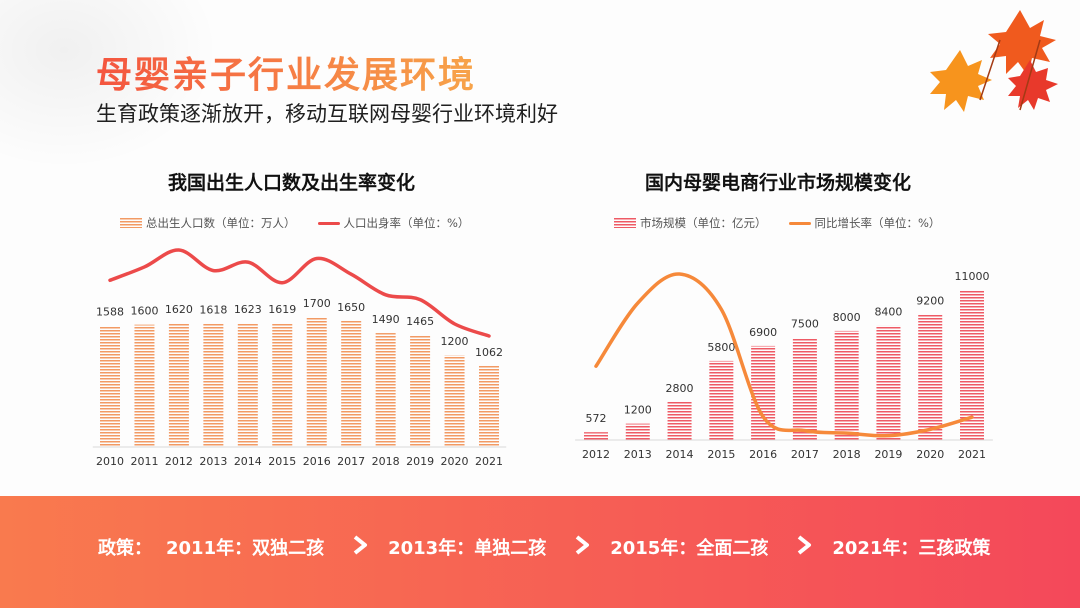  Describe the element at coordinates (972, 276) in the screenshot. I see `bar-value-label: 11000` at that location.